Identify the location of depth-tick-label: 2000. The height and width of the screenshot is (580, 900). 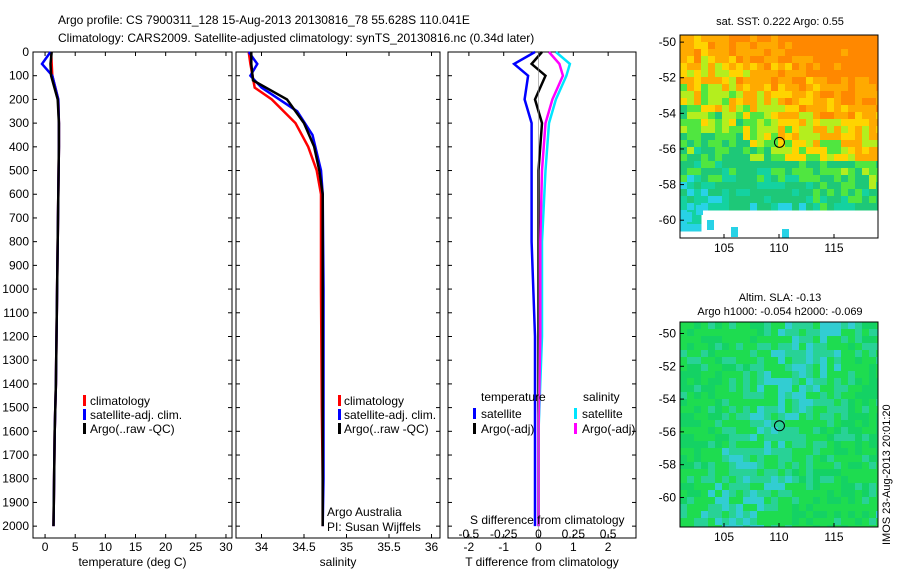
(15, 526).